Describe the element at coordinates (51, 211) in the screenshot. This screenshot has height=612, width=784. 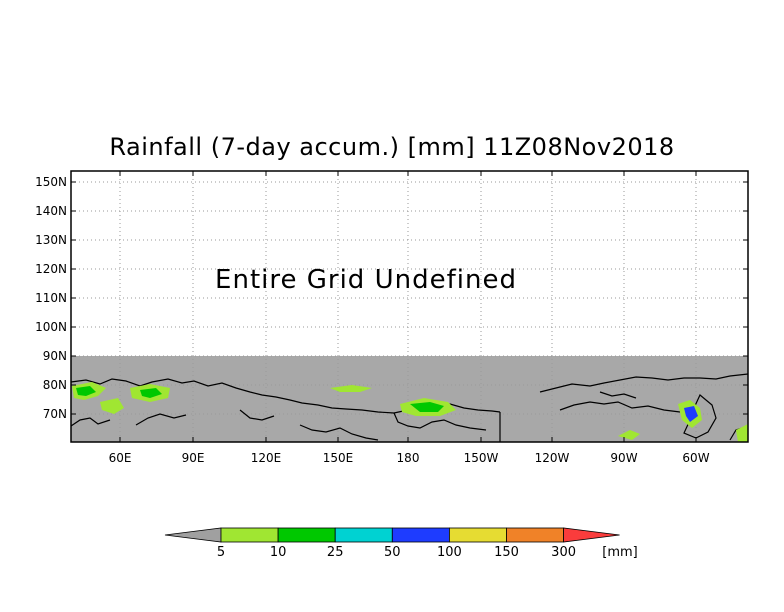
I see `lat-tick-label: 140N` at that location.